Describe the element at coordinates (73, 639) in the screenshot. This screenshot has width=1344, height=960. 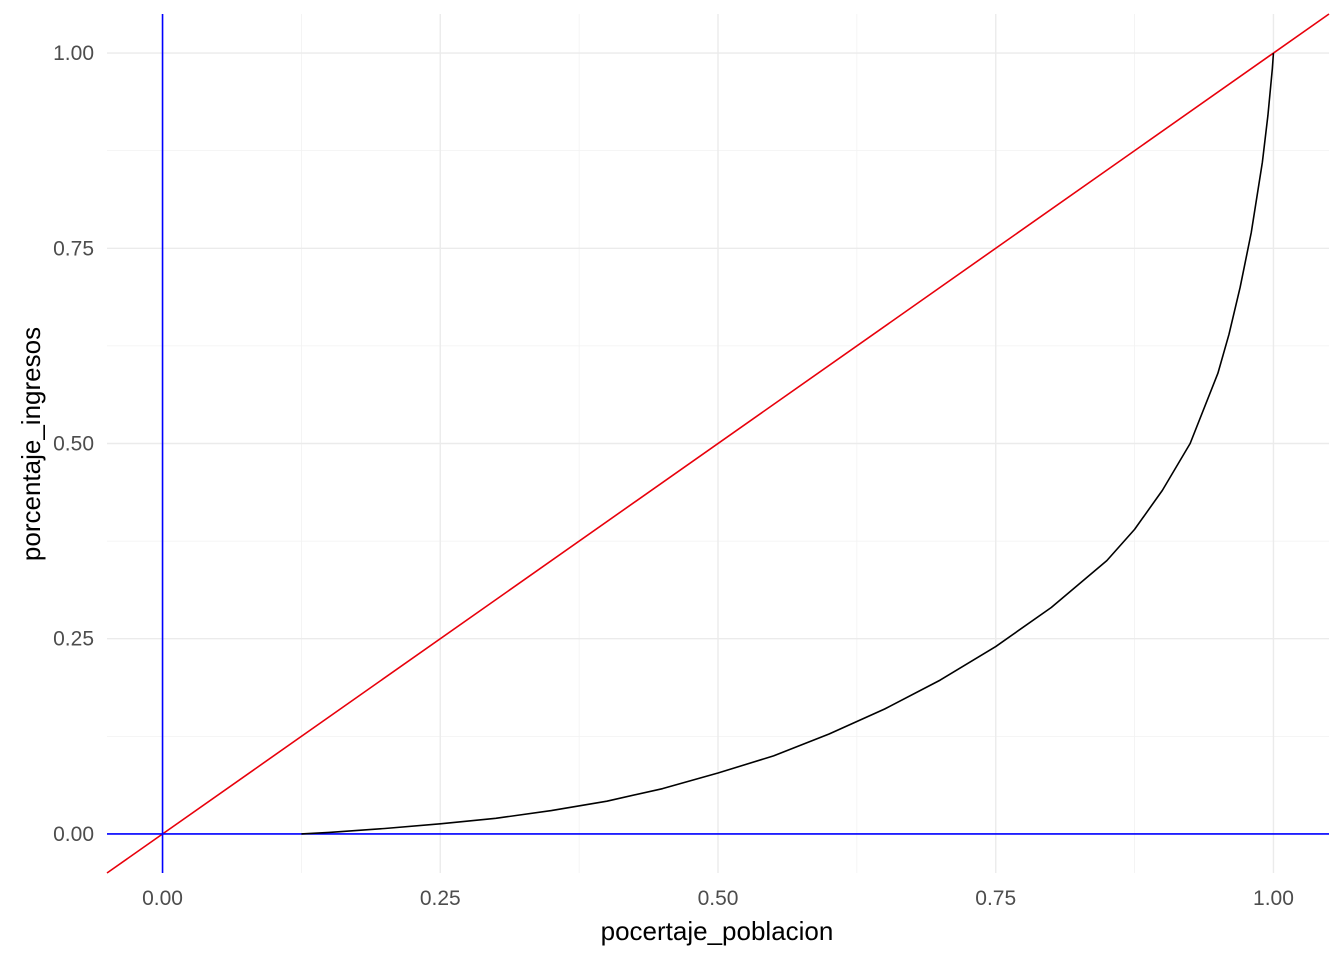
I see `y-tick-label: 0.25` at that location.